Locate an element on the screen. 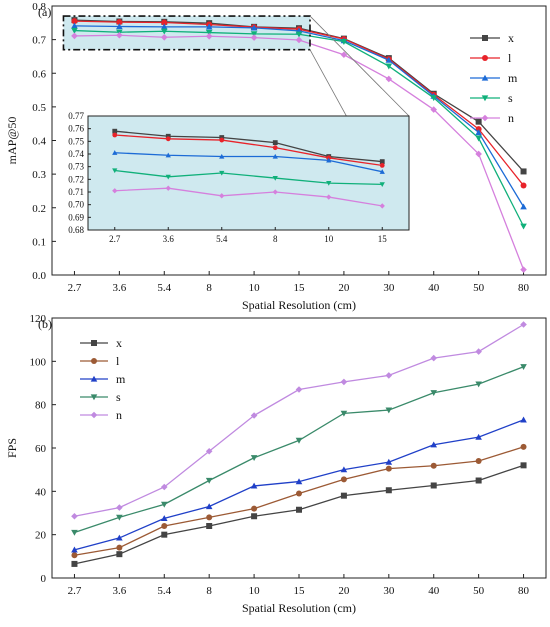 This screenshot has width=550, height=627. x-tick-label: 40 is located at coordinates (434, 288).